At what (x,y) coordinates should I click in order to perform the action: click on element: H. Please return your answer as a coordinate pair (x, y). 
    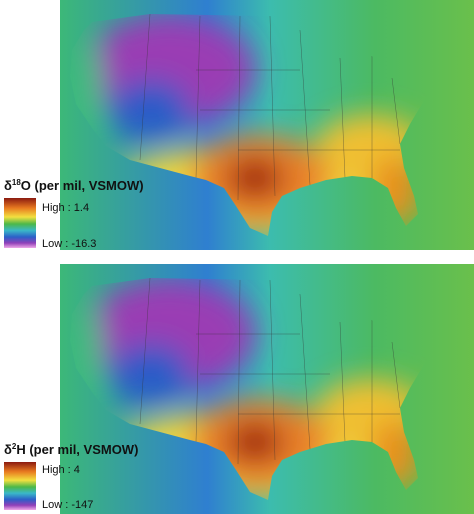
    Looking at the image, I should click on (20, 449).